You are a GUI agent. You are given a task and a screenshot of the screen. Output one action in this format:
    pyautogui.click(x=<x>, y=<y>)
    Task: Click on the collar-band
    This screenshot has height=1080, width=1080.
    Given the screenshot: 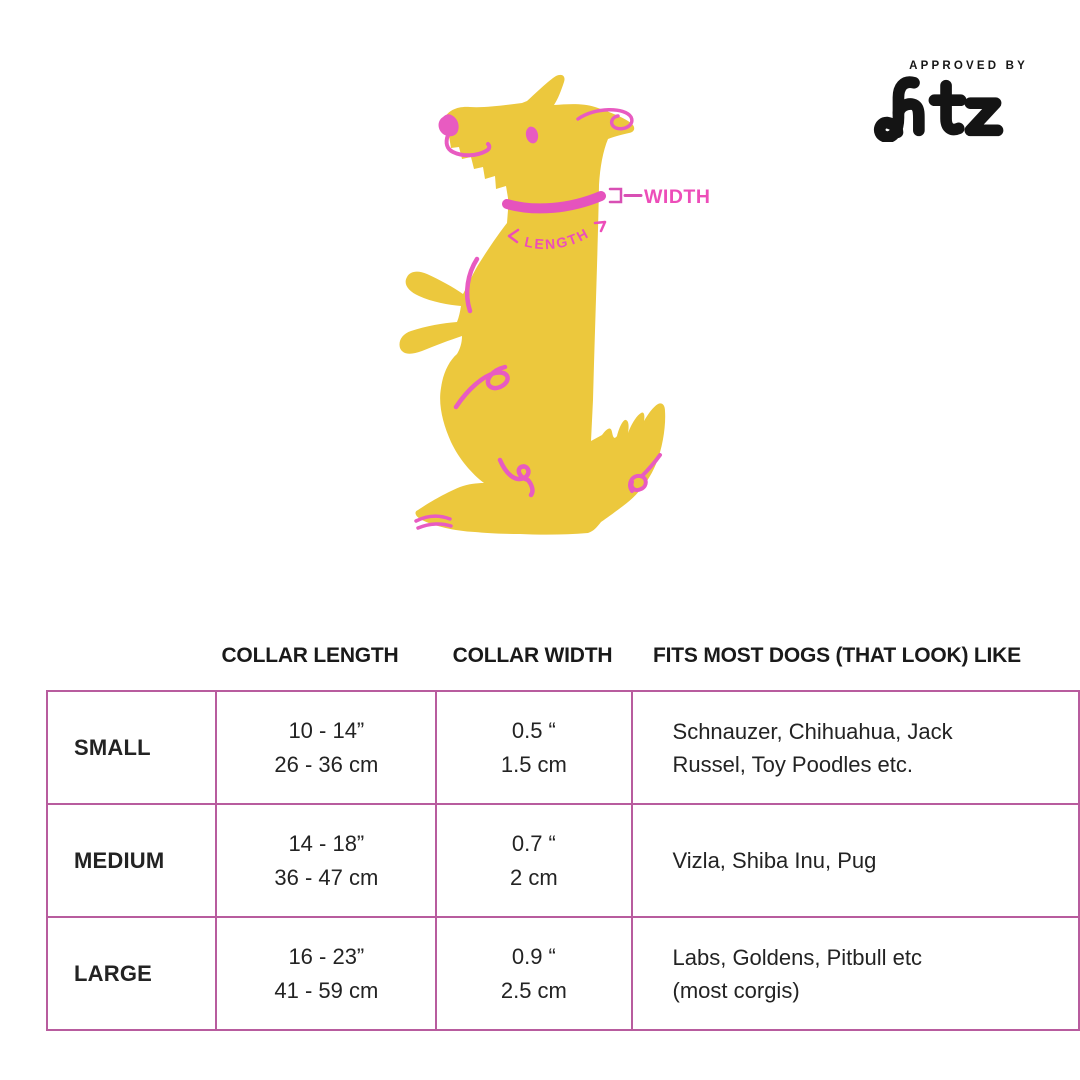 What is the action you would take?
    pyautogui.click(x=554, y=202)
    